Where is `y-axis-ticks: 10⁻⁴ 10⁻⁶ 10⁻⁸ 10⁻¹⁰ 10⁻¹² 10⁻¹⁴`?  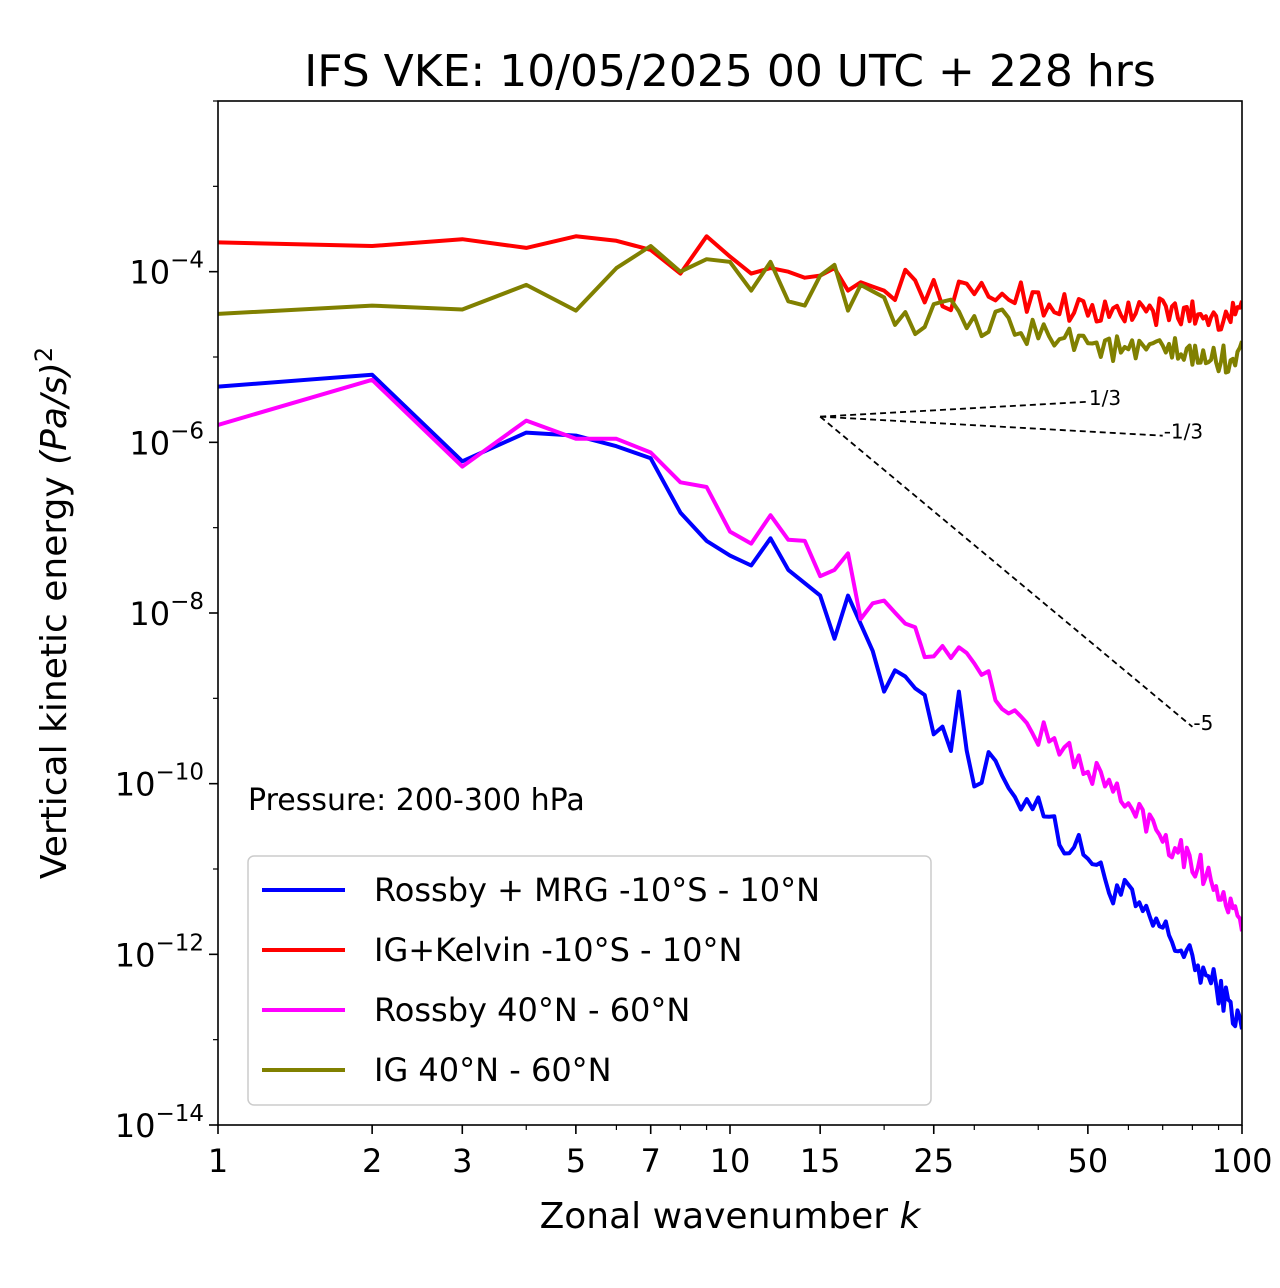
y-axis-ticks: 10⁻⁴ 10⁻⁶ 10⁻⁸ 10⁻¹⁰ 10⁻¹² 10⁻¹⁴ is located at coordinates (166, 622).